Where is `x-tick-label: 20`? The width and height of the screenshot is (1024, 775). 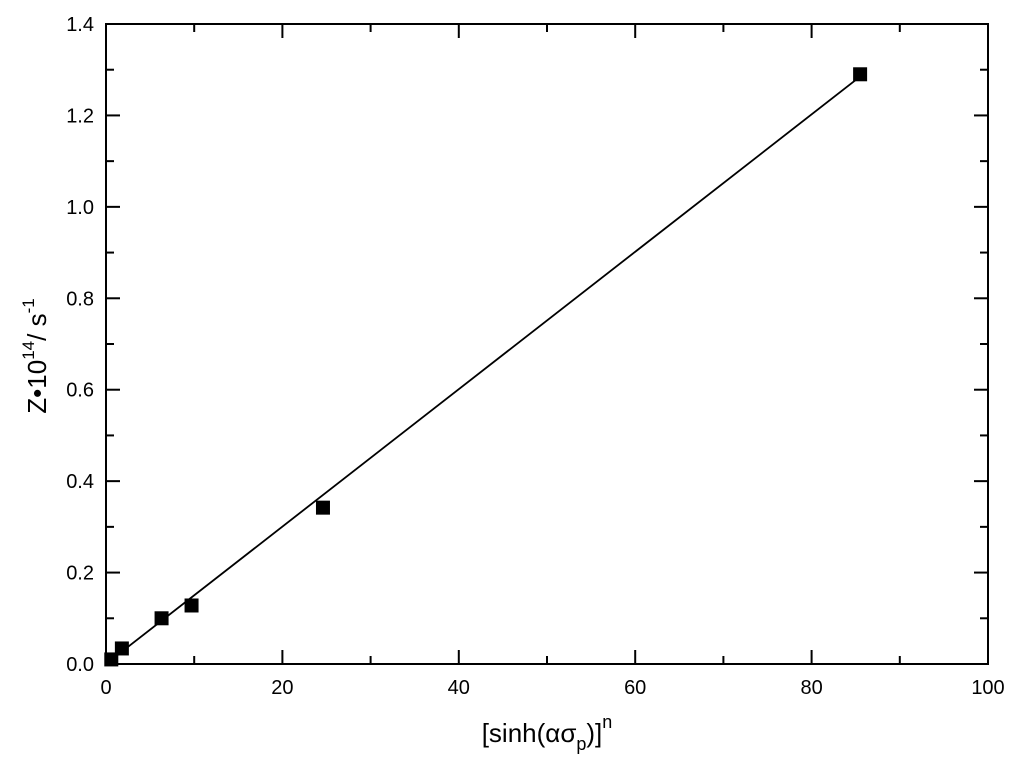 x-tick-label: 20 is located at coordinates (282, 688).